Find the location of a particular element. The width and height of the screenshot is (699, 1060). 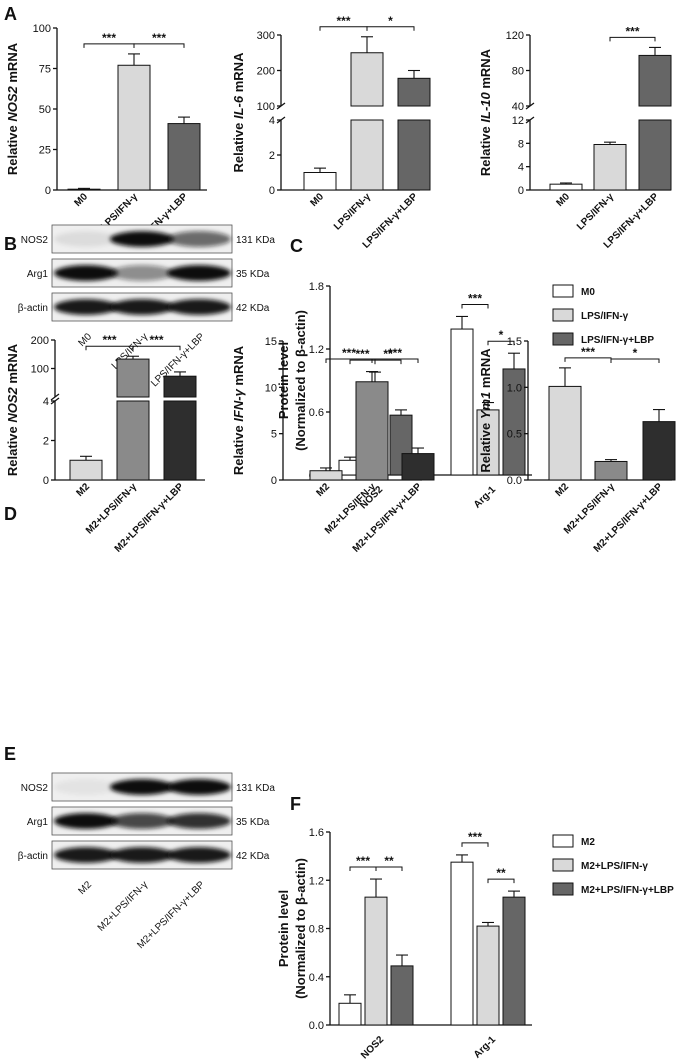

y-tick-label: 25 is located at coordinates (45, 151).